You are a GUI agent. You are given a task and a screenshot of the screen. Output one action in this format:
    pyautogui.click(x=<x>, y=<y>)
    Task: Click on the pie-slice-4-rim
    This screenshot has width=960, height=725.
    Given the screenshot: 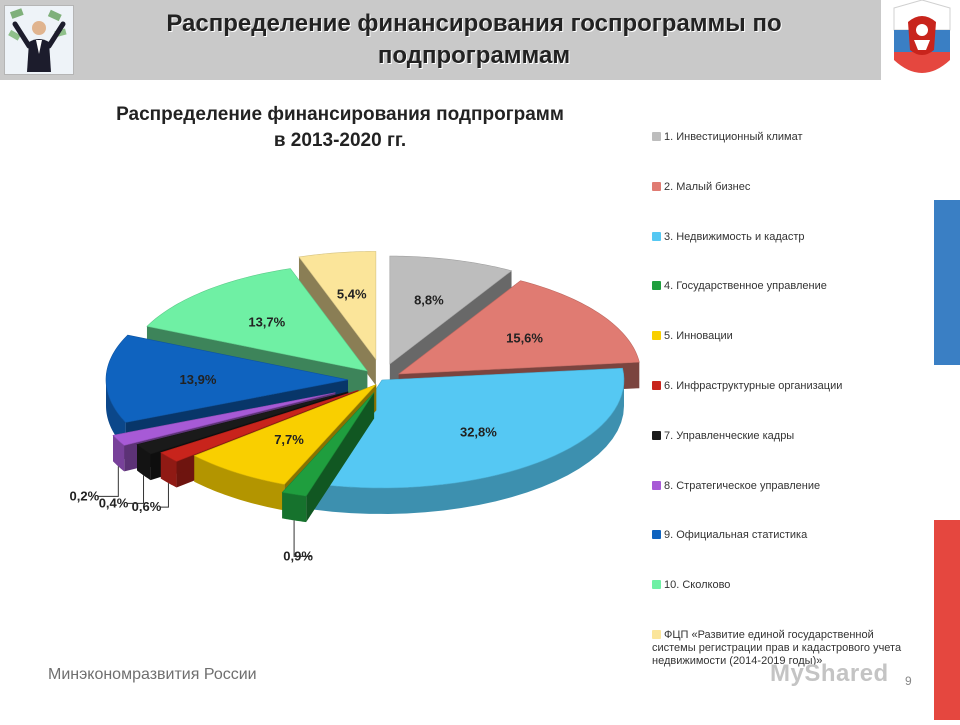 What is the action you would take?
    pyautogui.click(x=294, y=507)
    